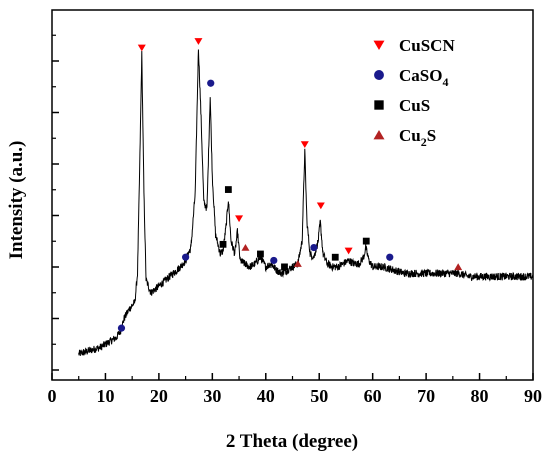 The width and height of the screenshot is (550, 461). What do you see at coordinates (379, 75) in the screenshot?
I see `legend-marker-caso4` at bounding box center [379, 75].